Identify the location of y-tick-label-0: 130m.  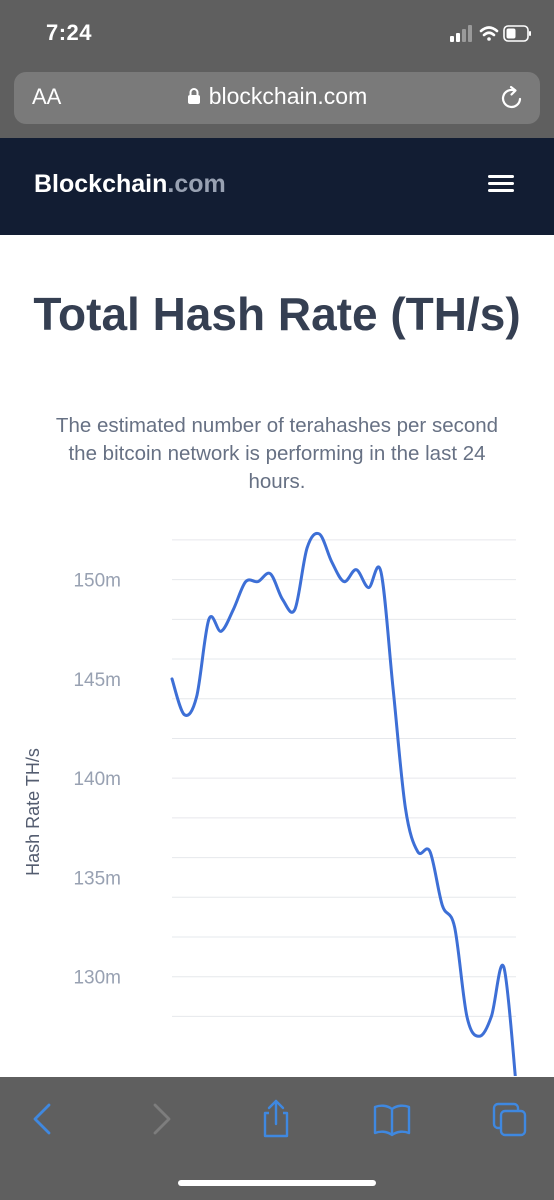
(97, 978).